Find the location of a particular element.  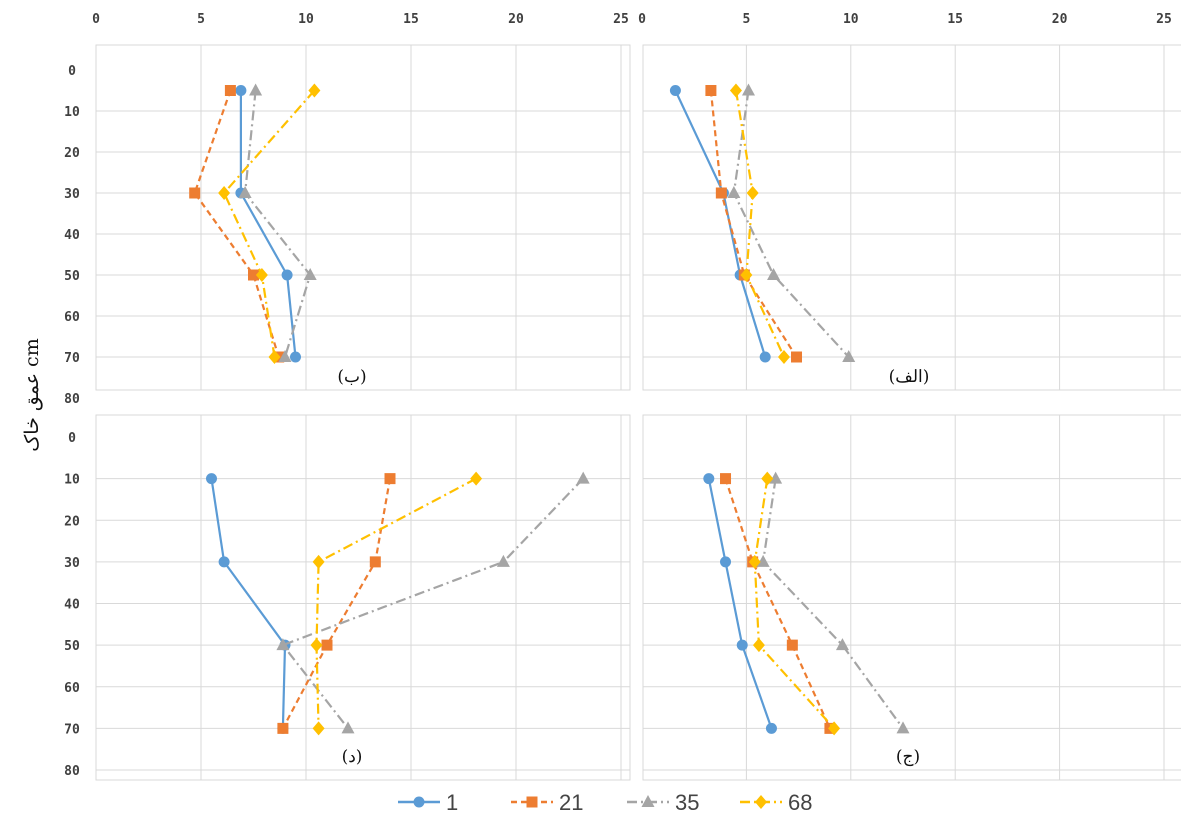

legend-label: 68 is located at coordinates (800, 802).